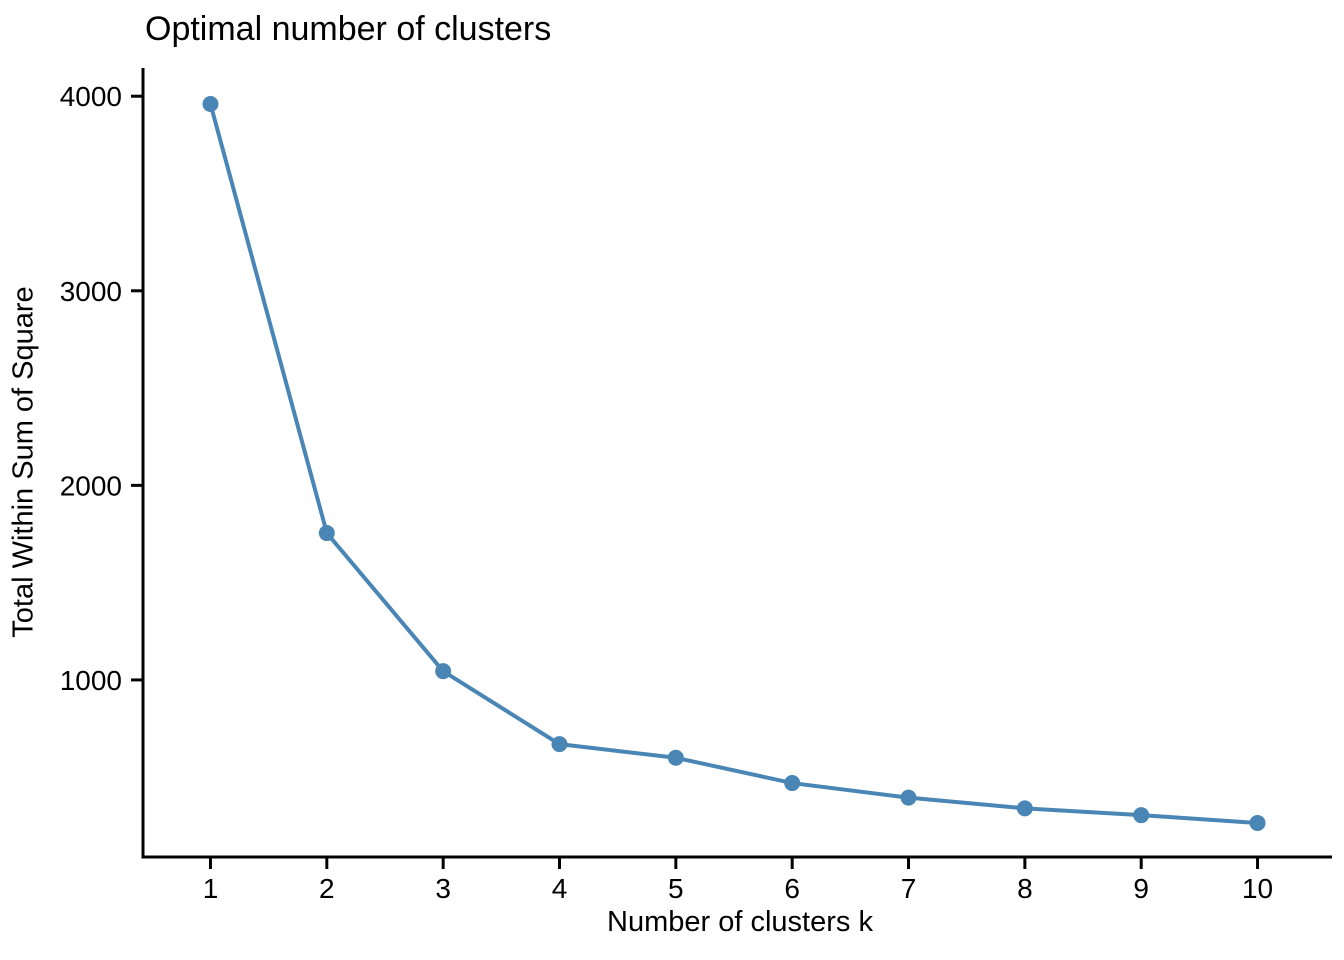 The width and height of the screenshot is (1344, 960). I want to click on x-tick-label: 6, so click(792, 888).